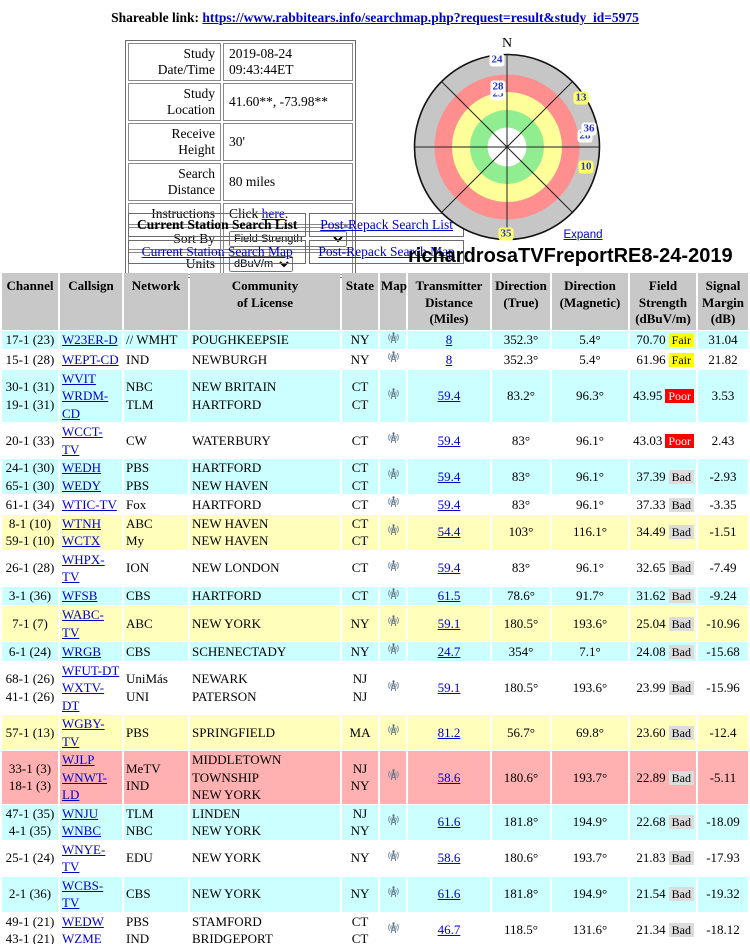 The image size is (750, 944). I want to click on callsign-link: WTIC-TV, so click(89, 504).